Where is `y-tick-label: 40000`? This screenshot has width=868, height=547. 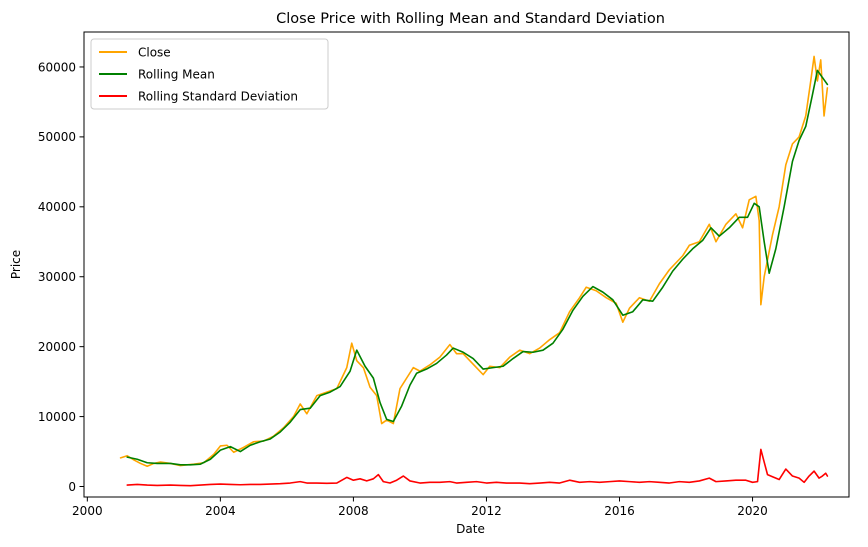
y-tick-label: 40000 is located at coordinates (57, 207).